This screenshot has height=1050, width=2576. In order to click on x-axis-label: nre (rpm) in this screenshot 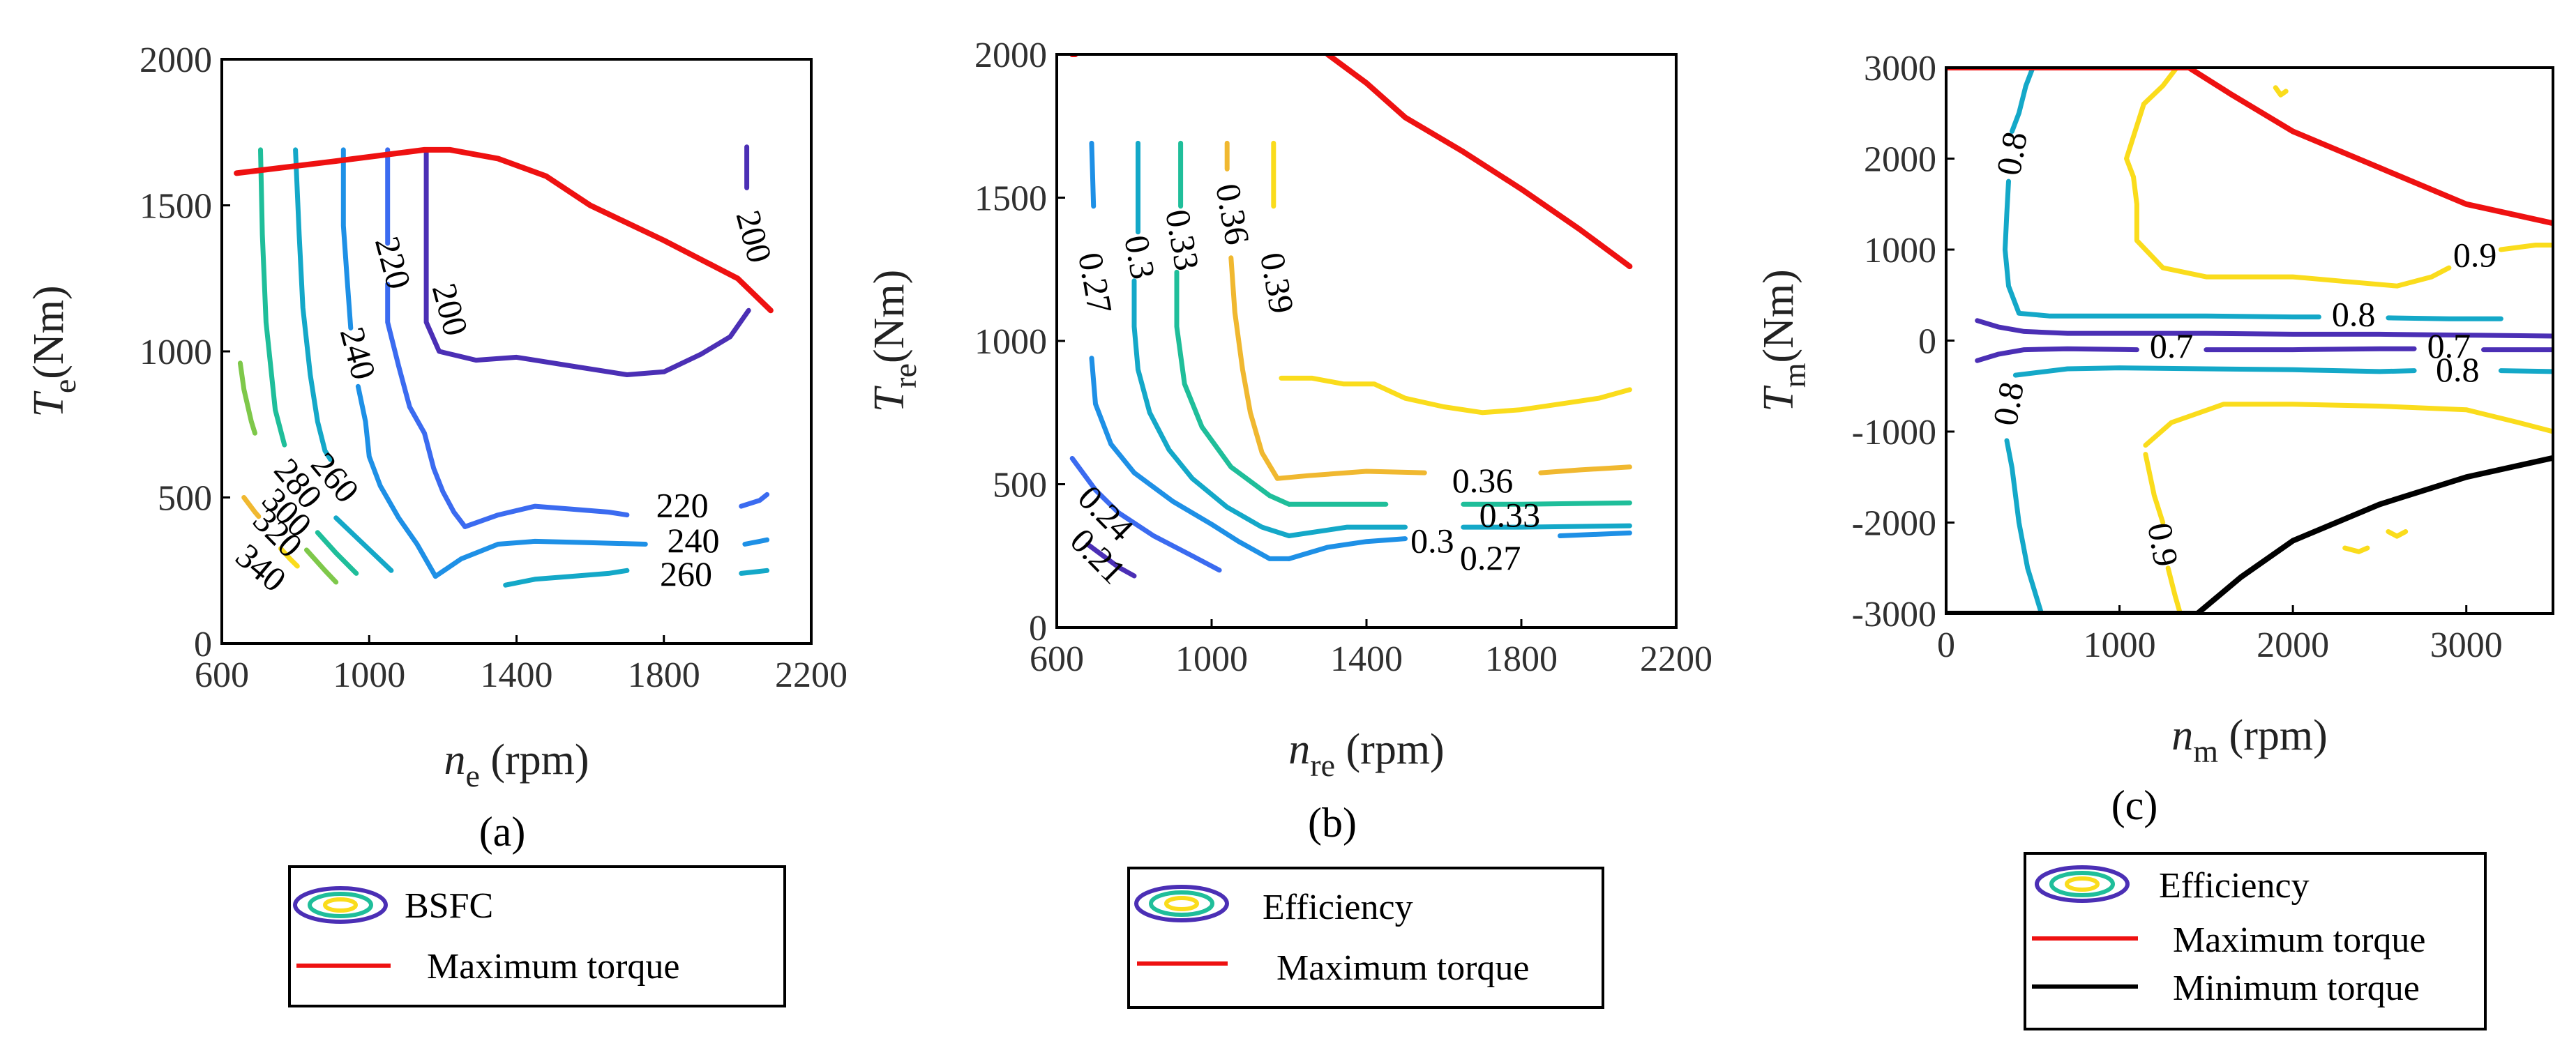, I will do `click(1366, 755)`.